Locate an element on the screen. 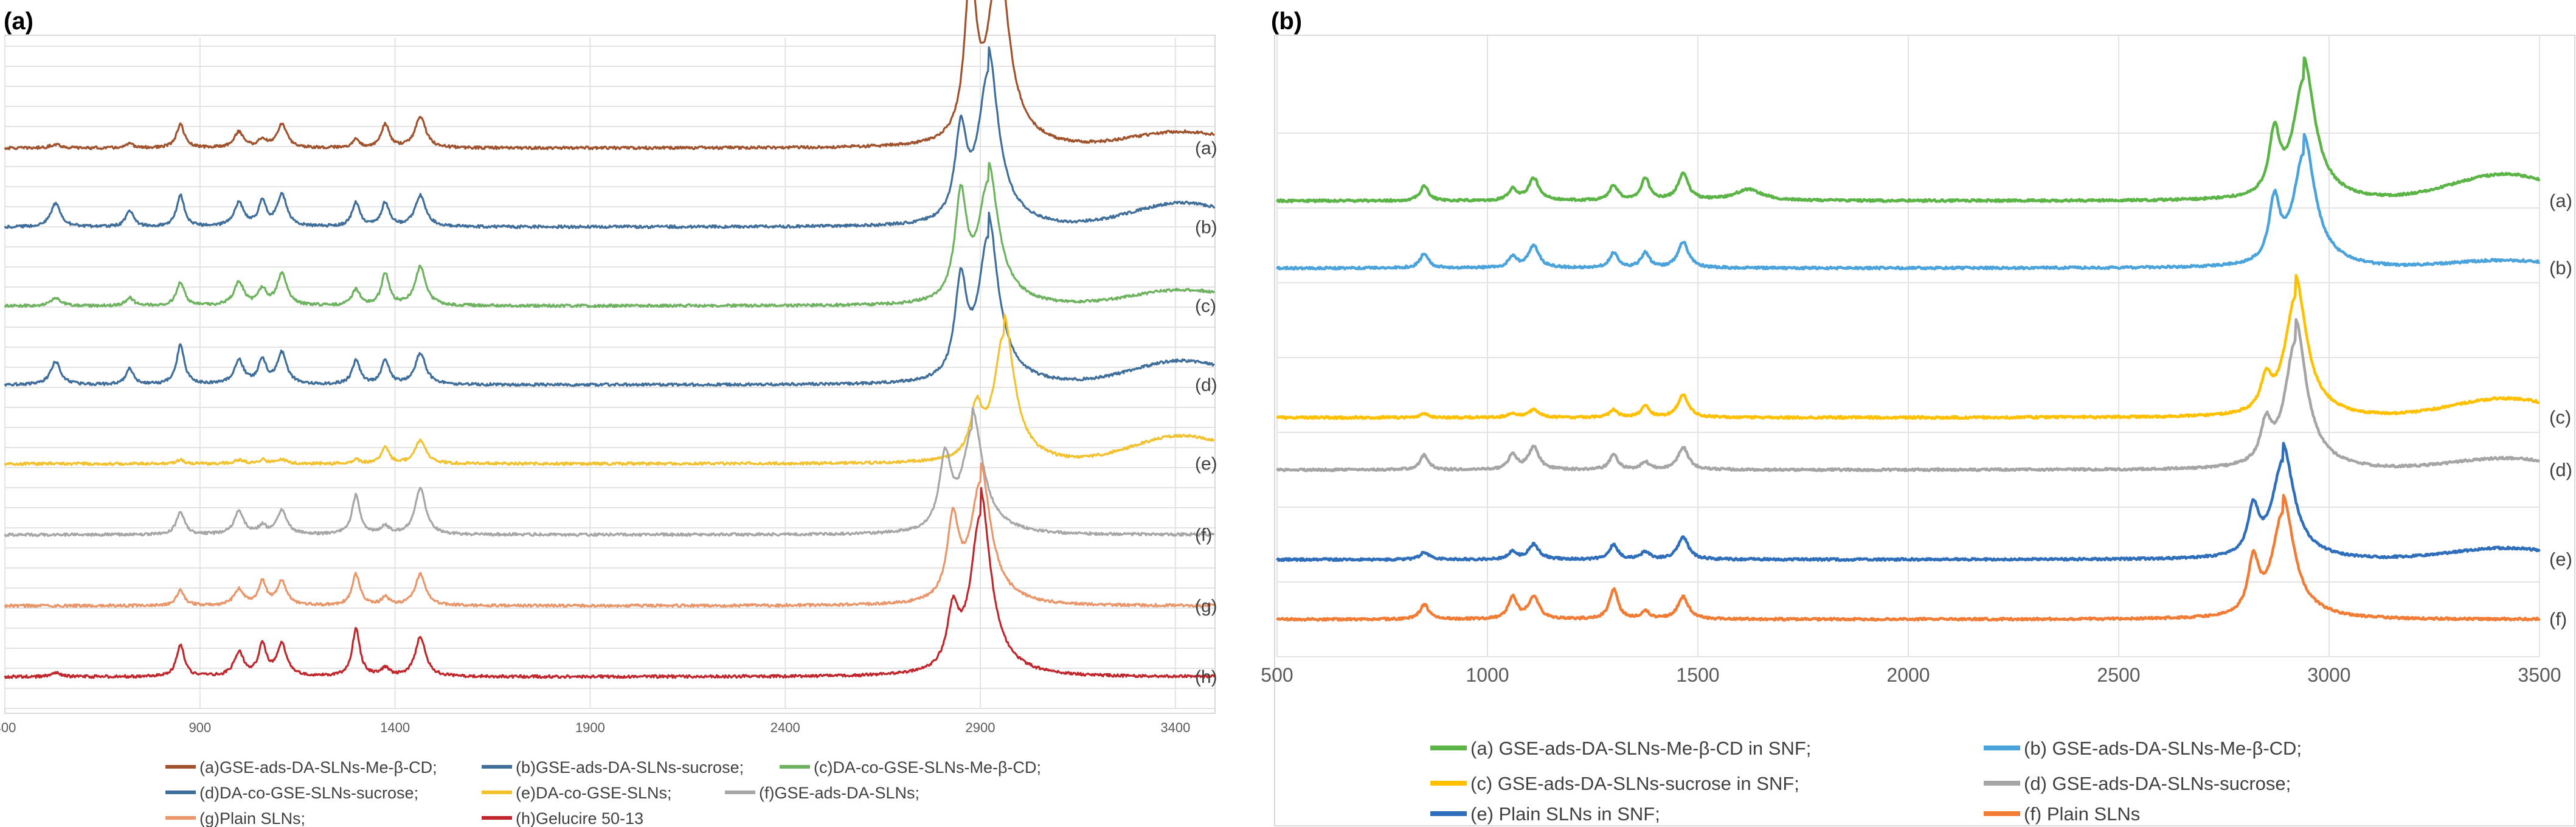 The width and height of the screenshot is (2576, 827). trace-label-g: (g) is located at coordinates (1206, 606).